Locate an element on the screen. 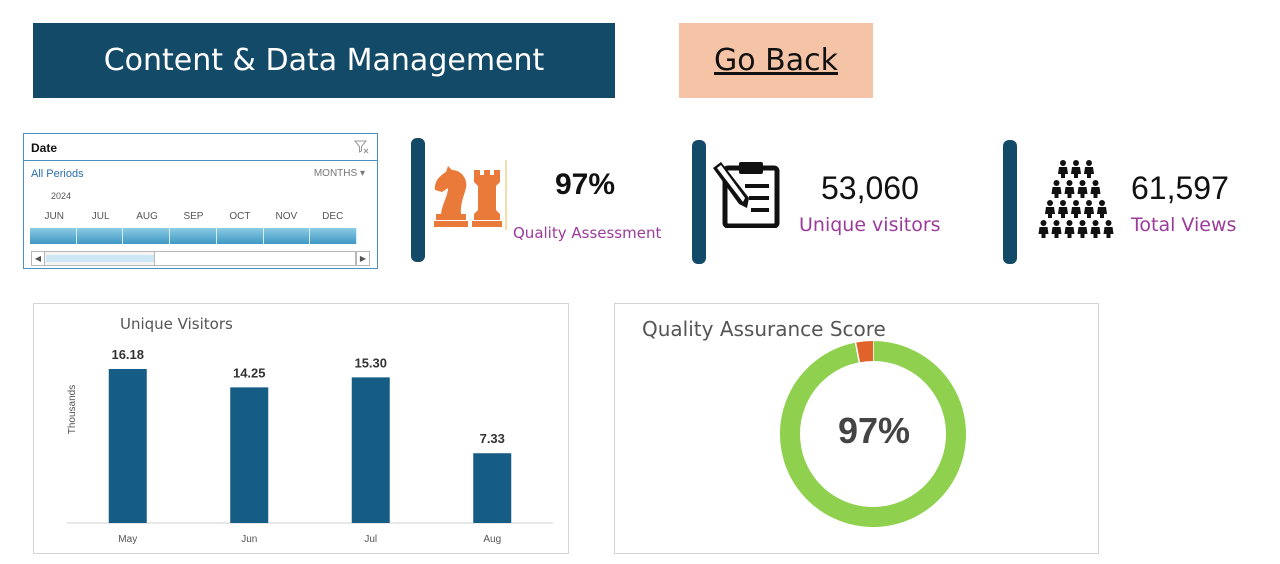 The width and height of the screenshot is (1280, 564). month-label: SEP is located at coordinates (193, 216).